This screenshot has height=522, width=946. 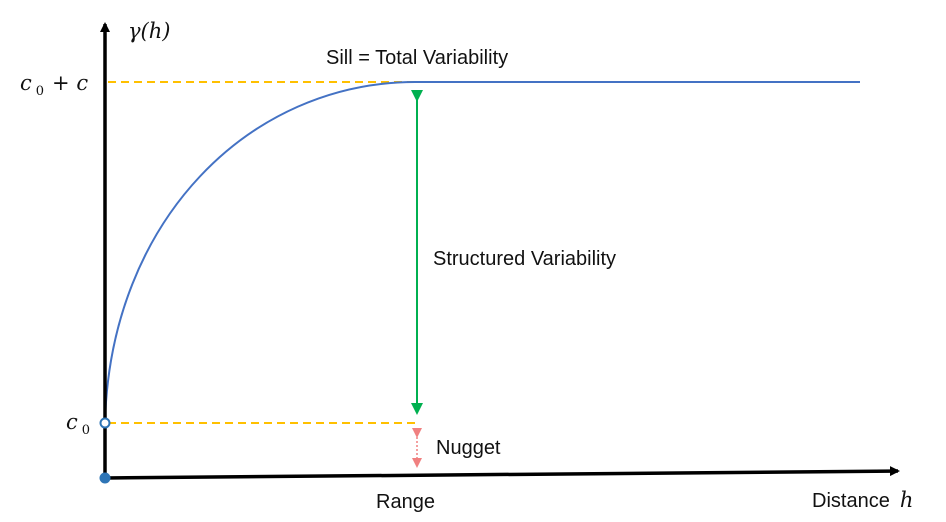 I want to click on nugget-tick-label: c 0, so click(x=78, y=424).